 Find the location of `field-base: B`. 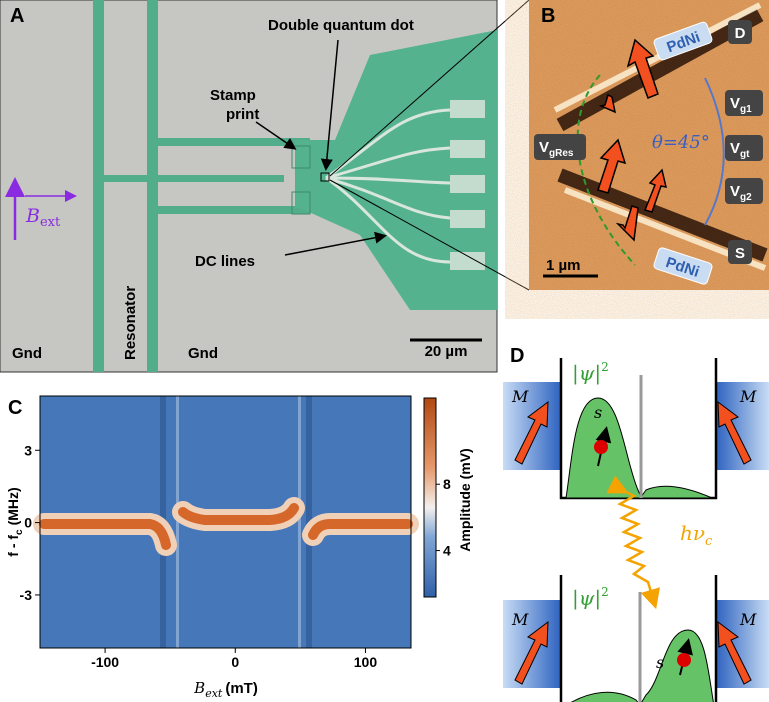

field-base: B is located at coordinates (32, 216).